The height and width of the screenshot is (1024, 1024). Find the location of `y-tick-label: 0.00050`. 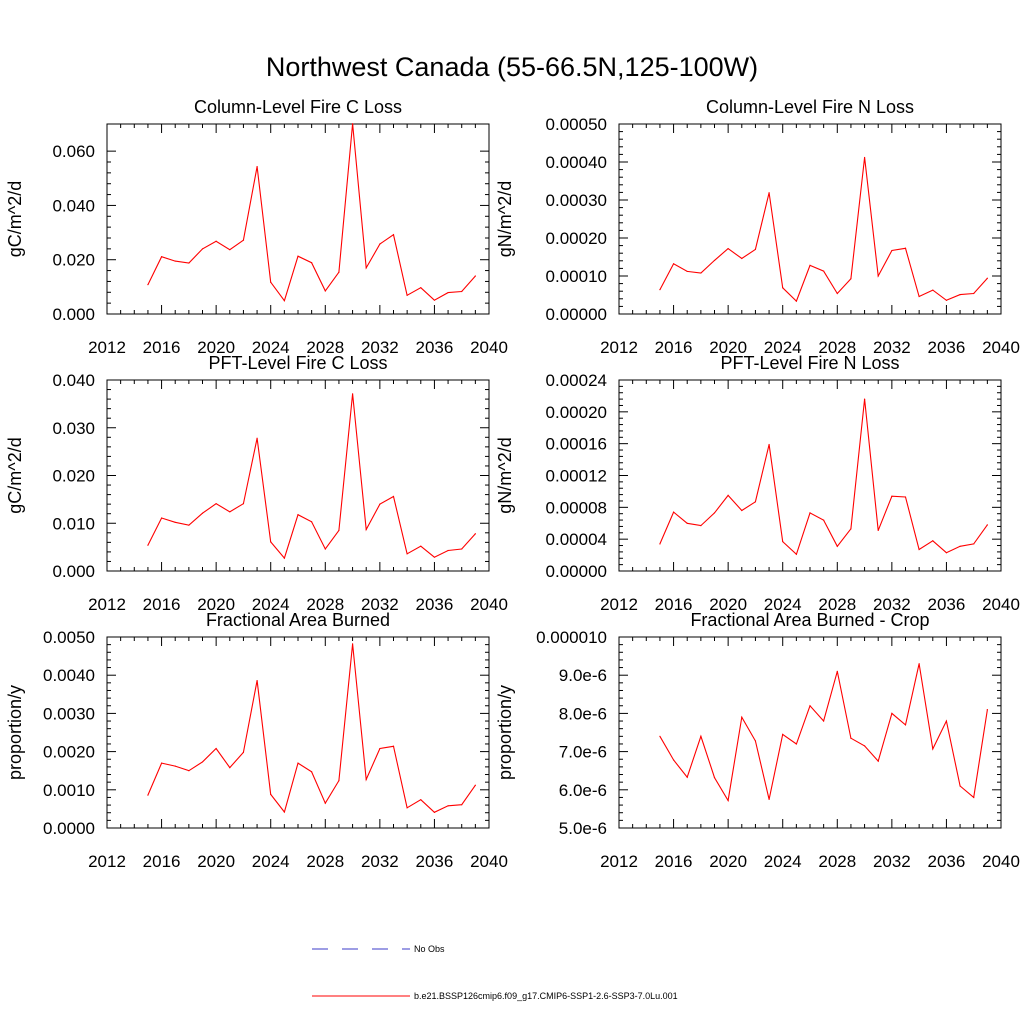

y-tick-label: 0.00050 is located at coordinates (576, 124).